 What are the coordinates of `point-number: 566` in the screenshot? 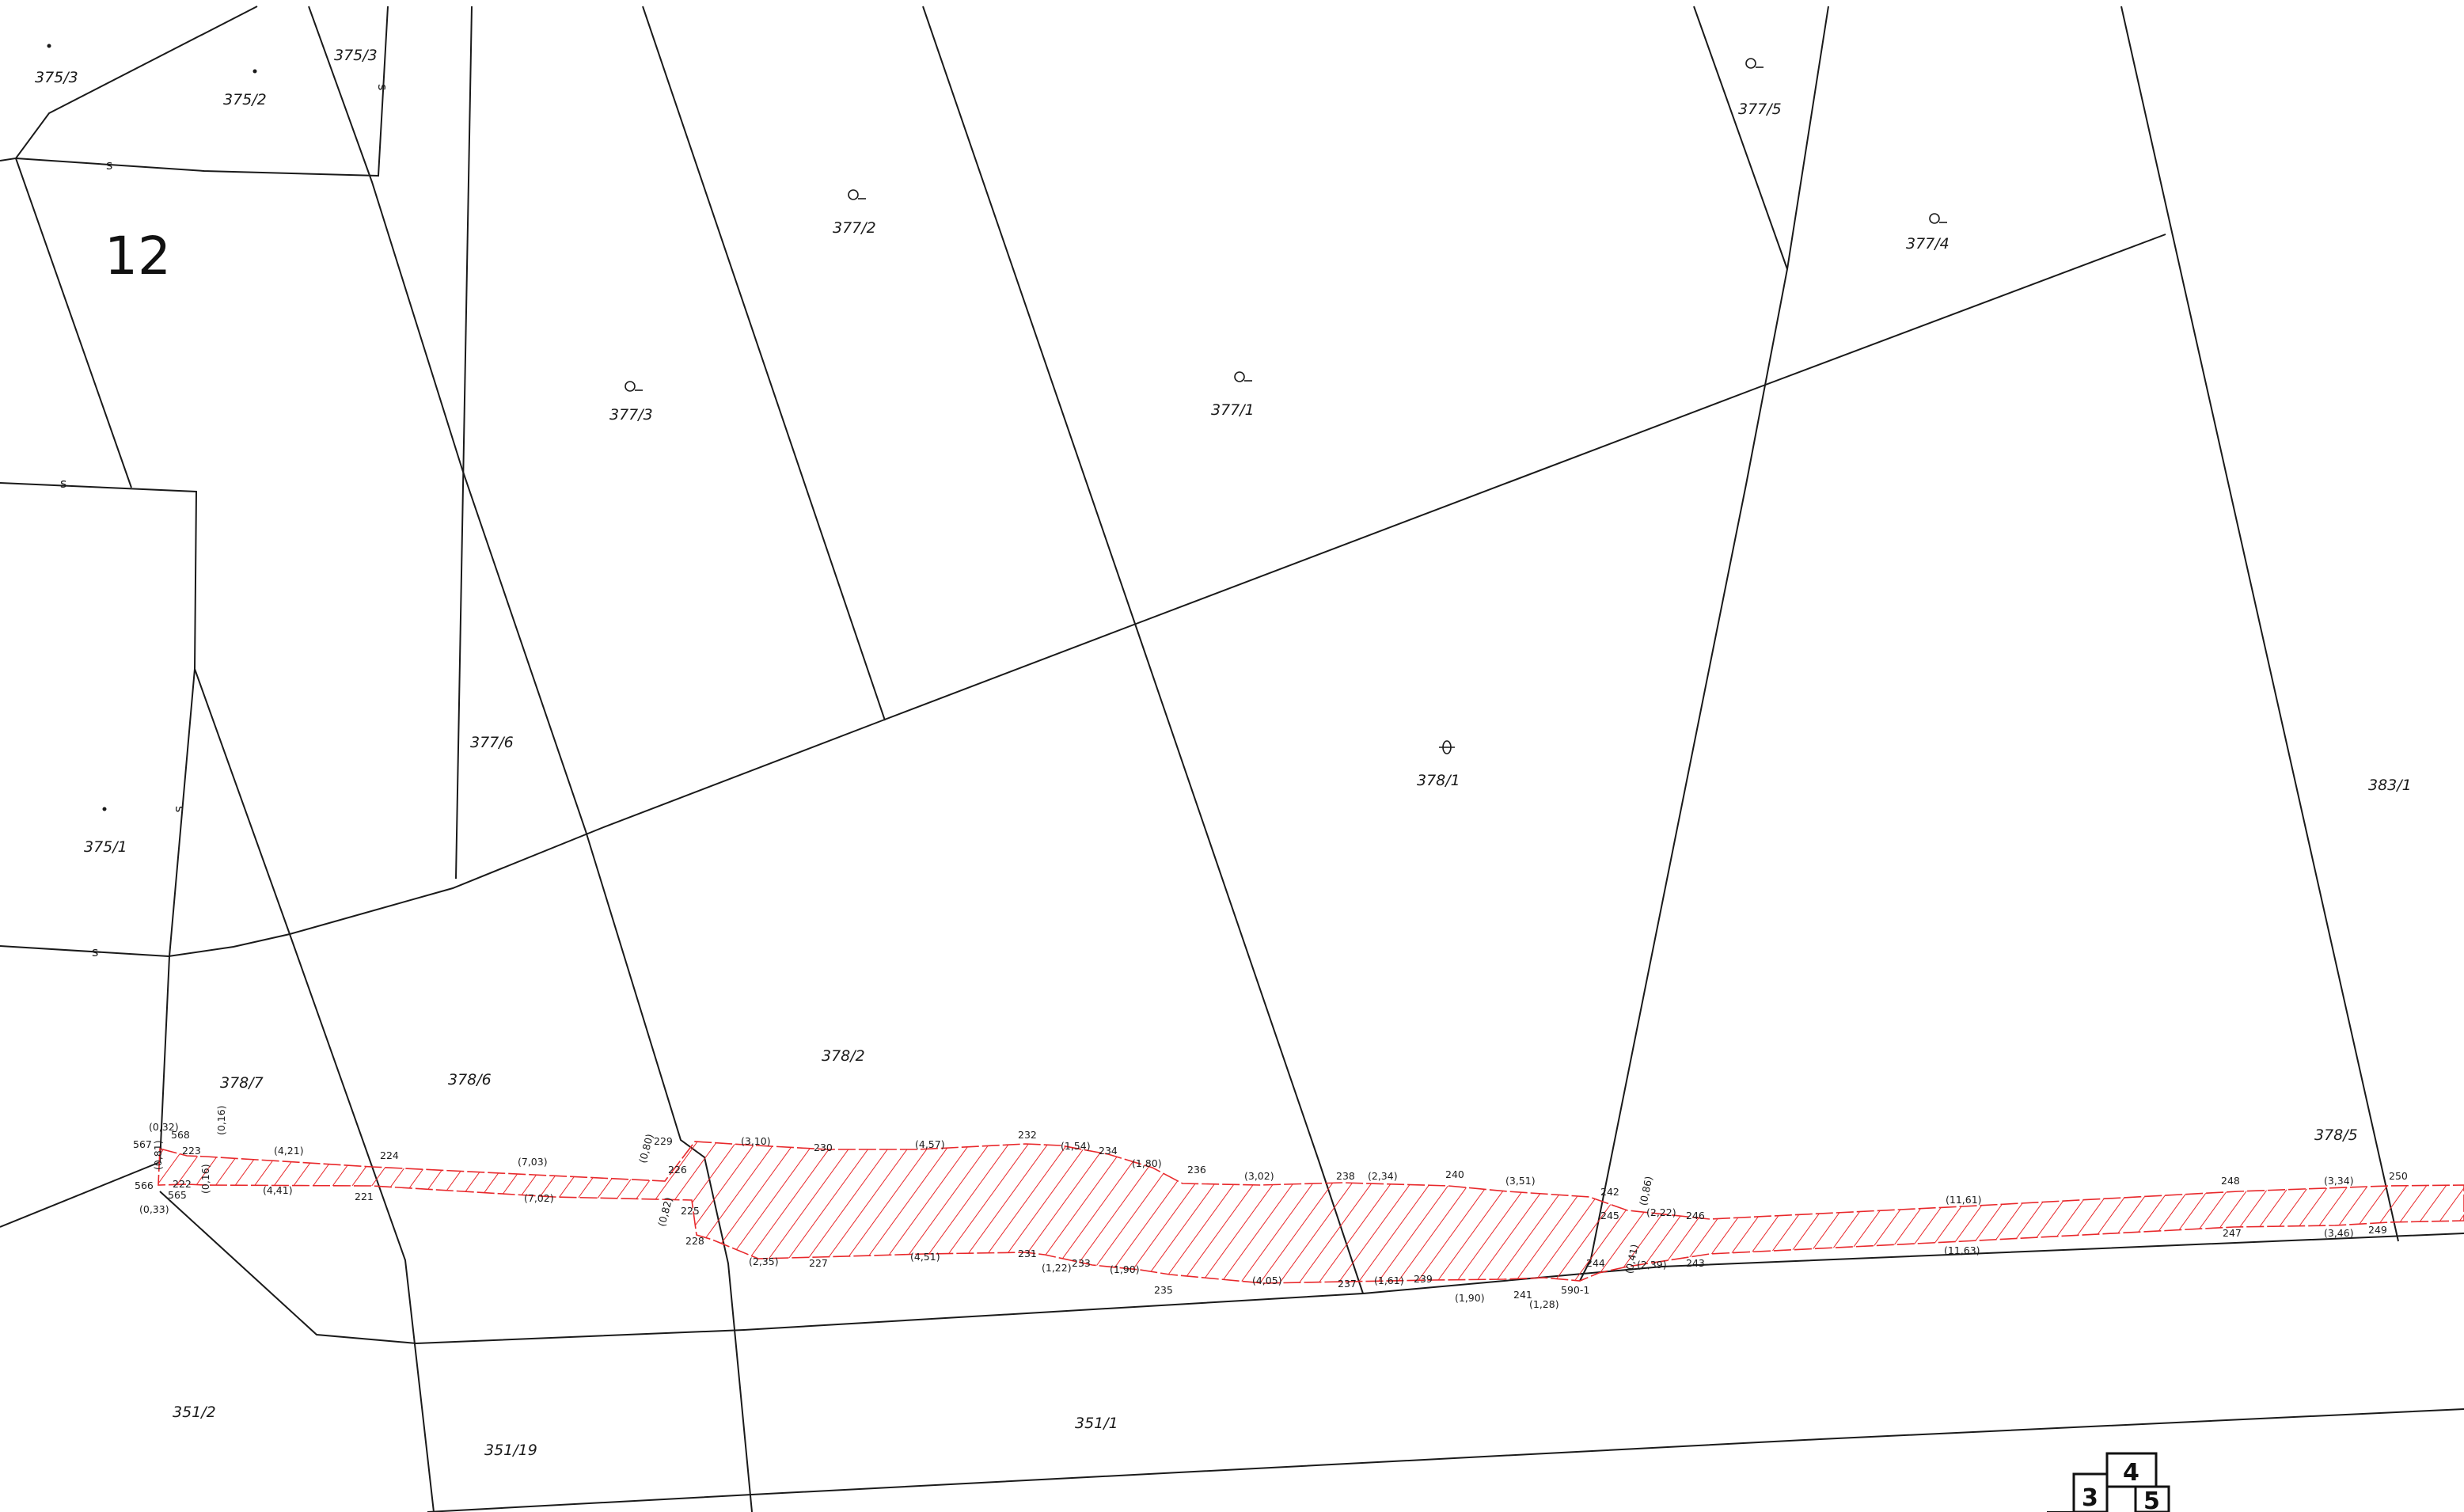 It's located at (144, 1185).